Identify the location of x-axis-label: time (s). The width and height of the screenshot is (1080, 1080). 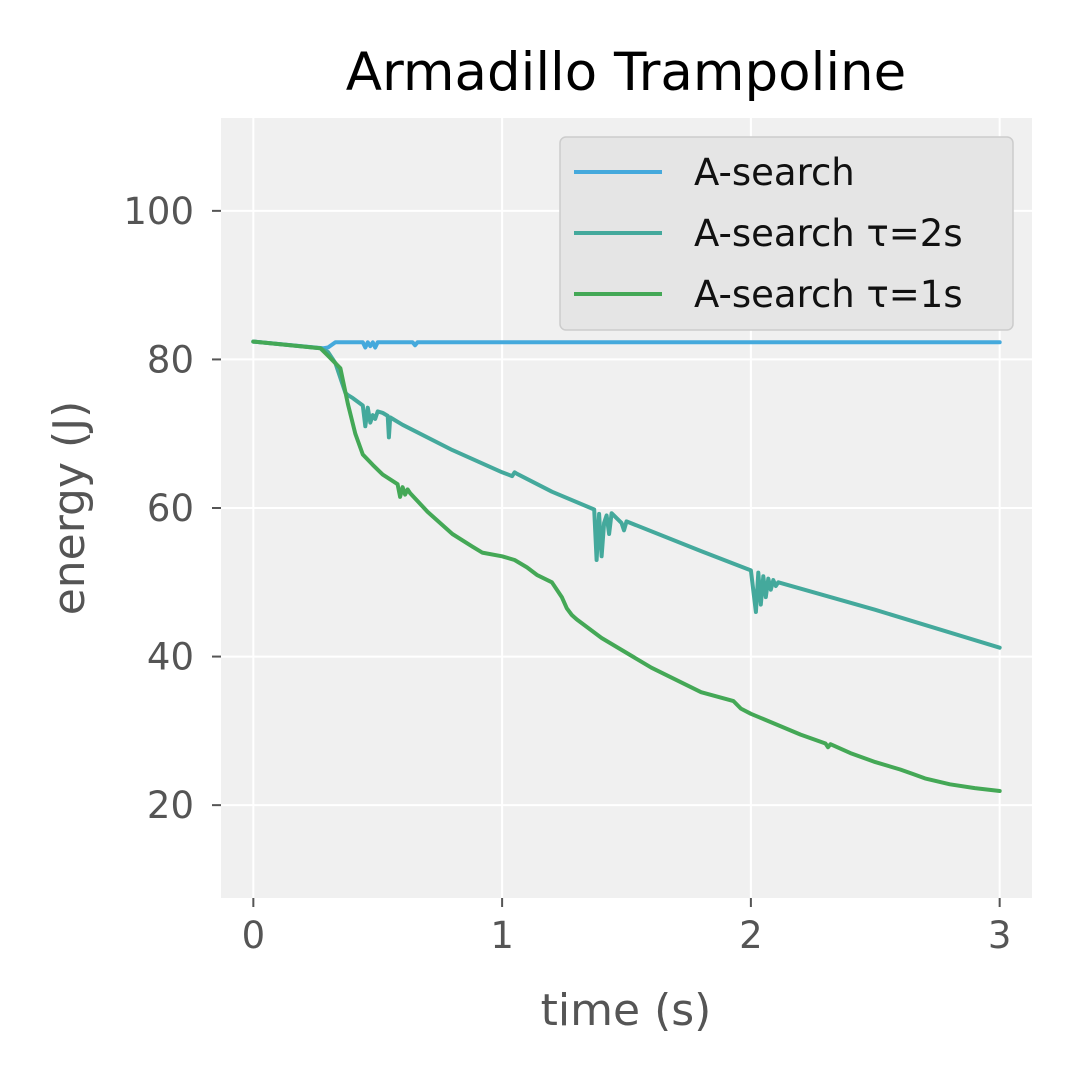
(626, 1010).